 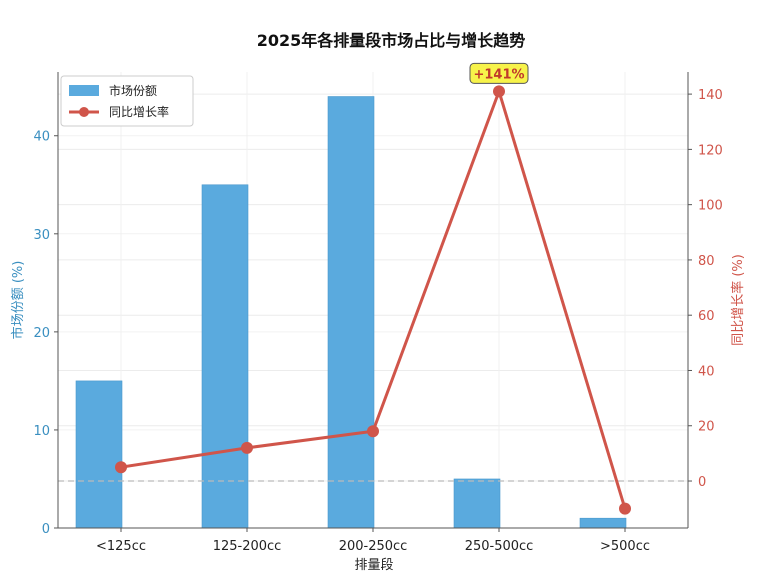 I want to click on annotation-box, so click(x=499, y=73).